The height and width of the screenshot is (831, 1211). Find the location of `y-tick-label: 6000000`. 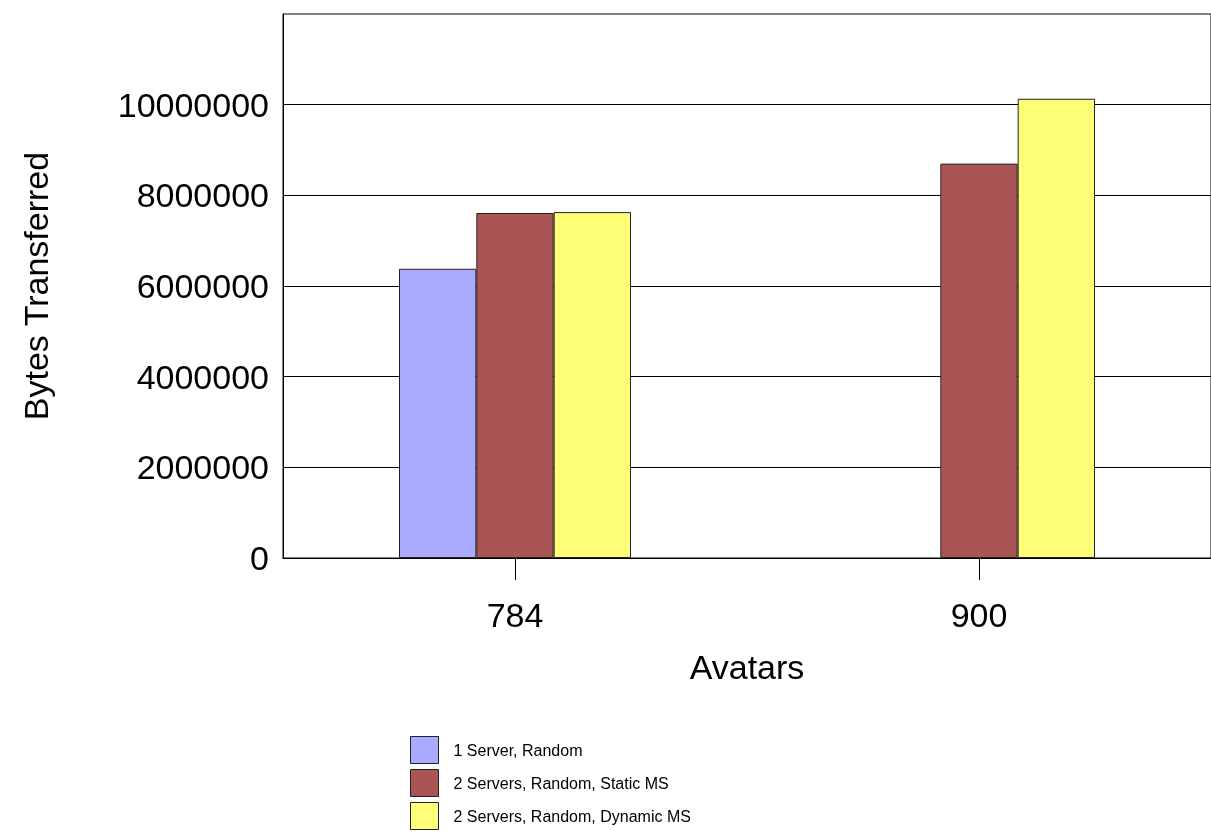

y-tick-label: 6000000 is located at coordinates (202, 286).